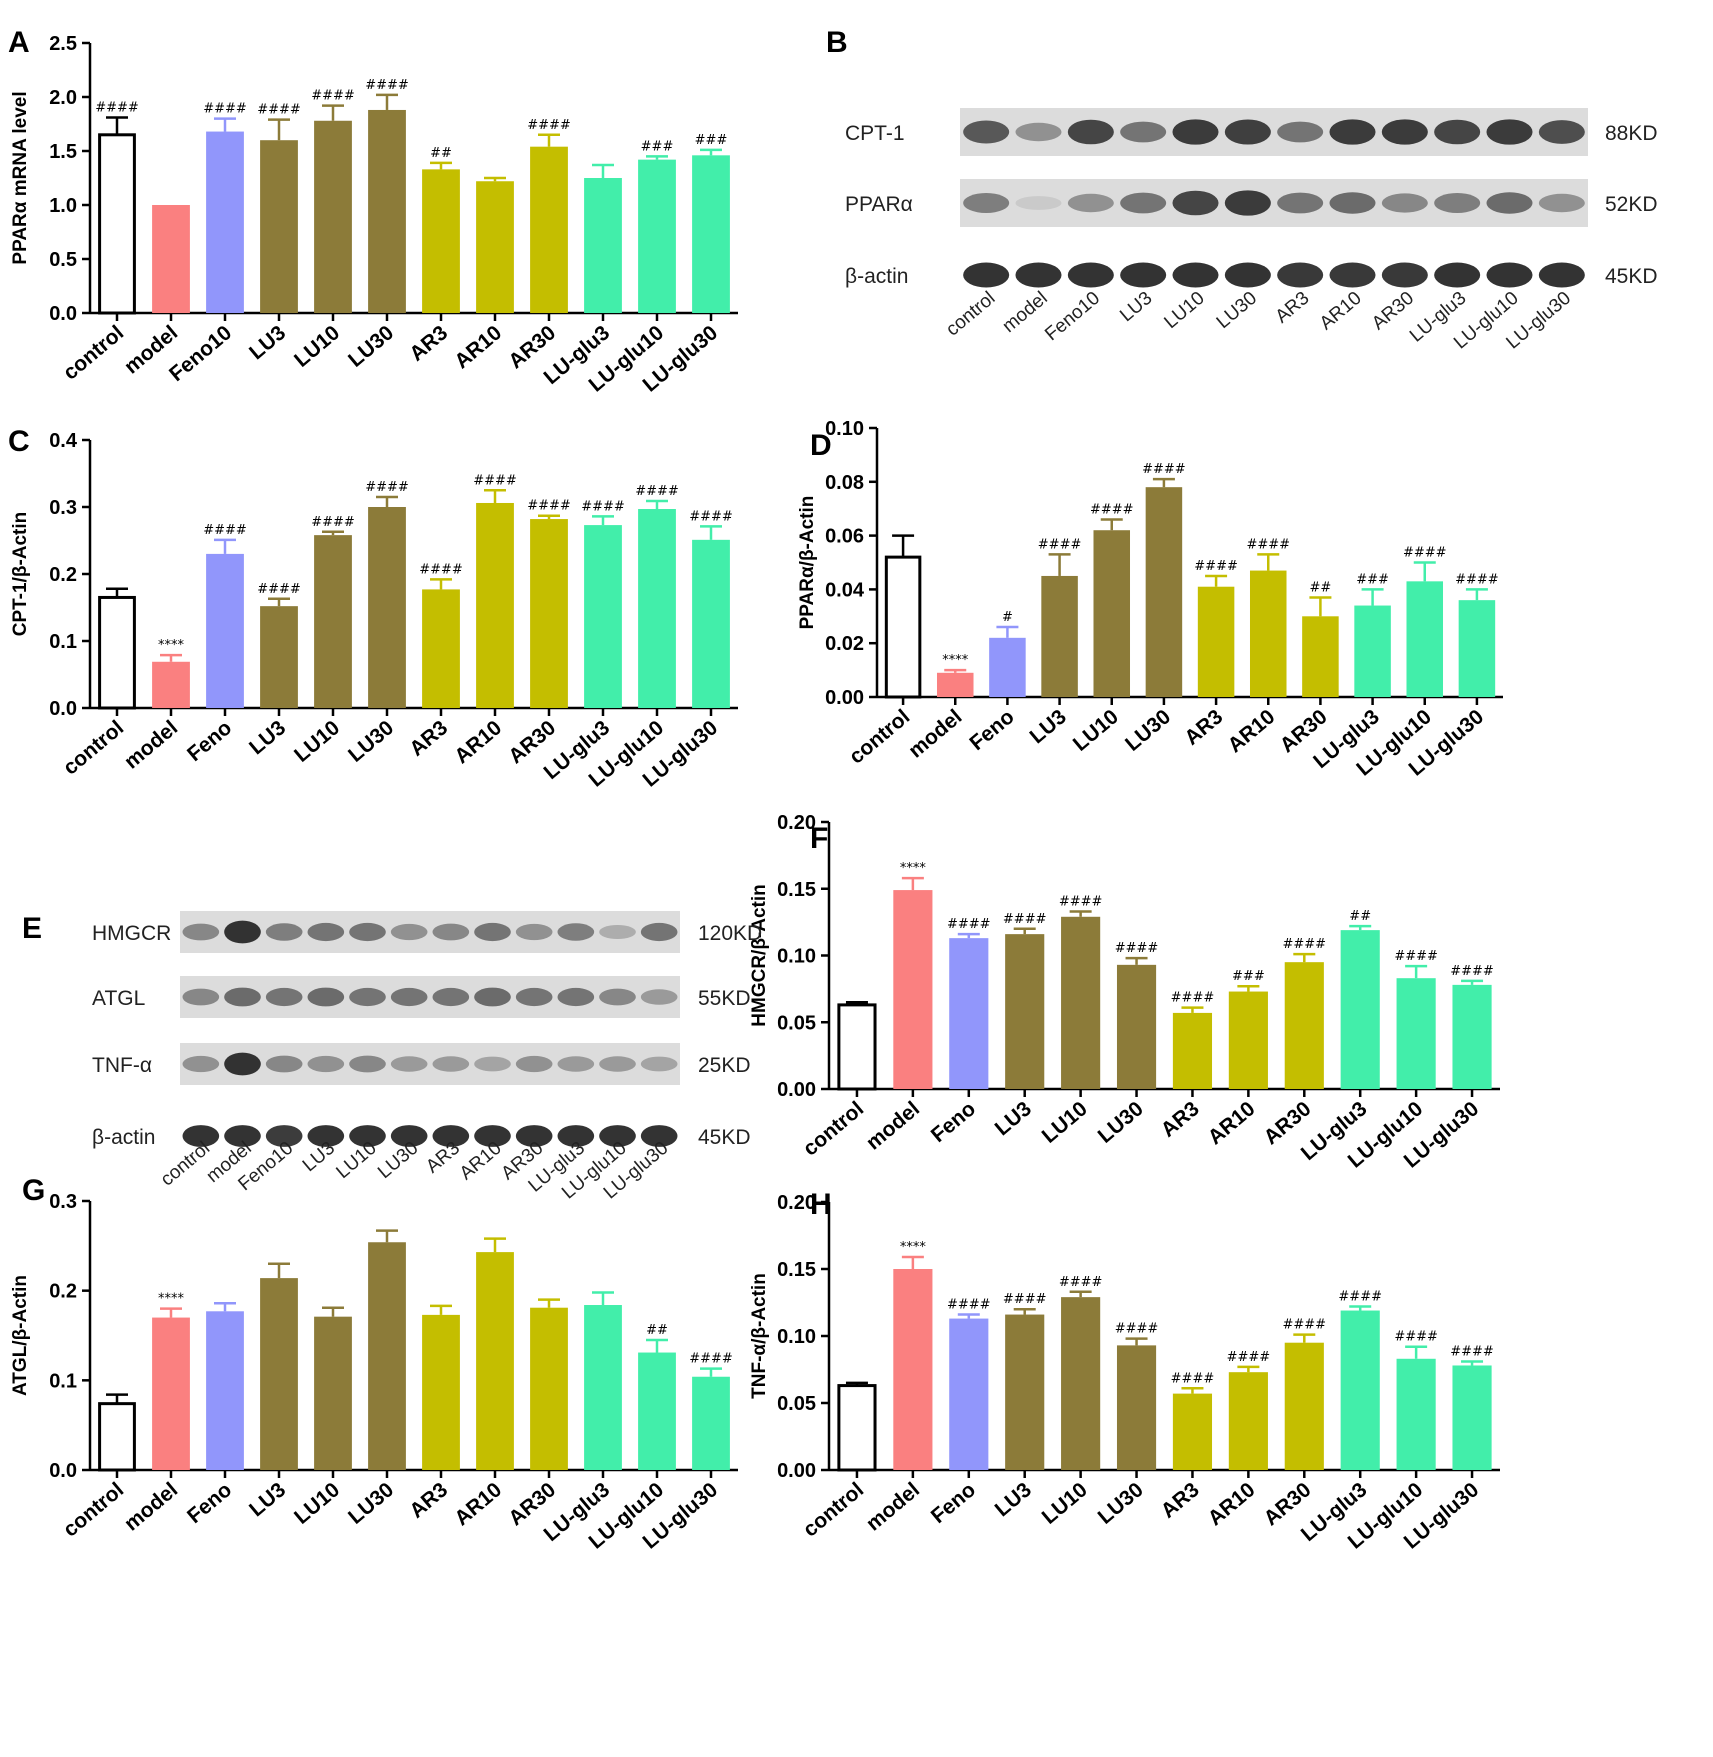 Image resolution: width=1713 pixels, height=1757 pixels. I want to click on bar-feno, so click(225, 630).